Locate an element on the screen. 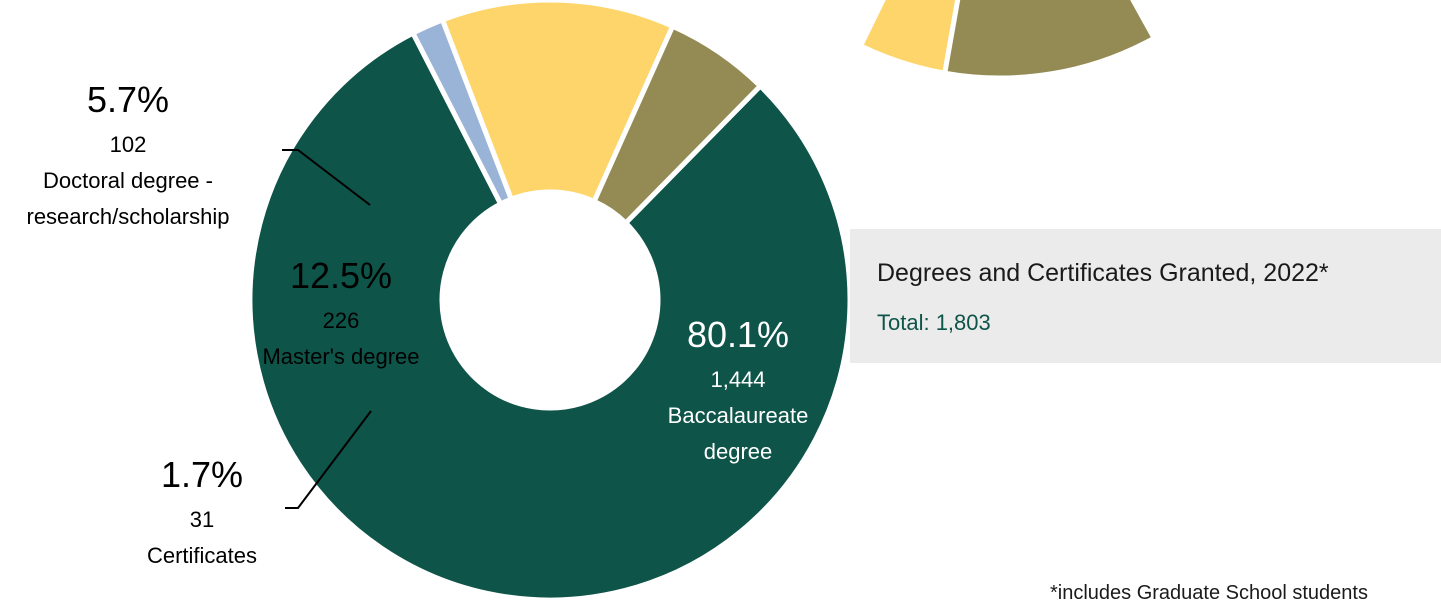 This screenshot has width=1441, height=605. partial-donut-top is located at coordinates (1007, 40).